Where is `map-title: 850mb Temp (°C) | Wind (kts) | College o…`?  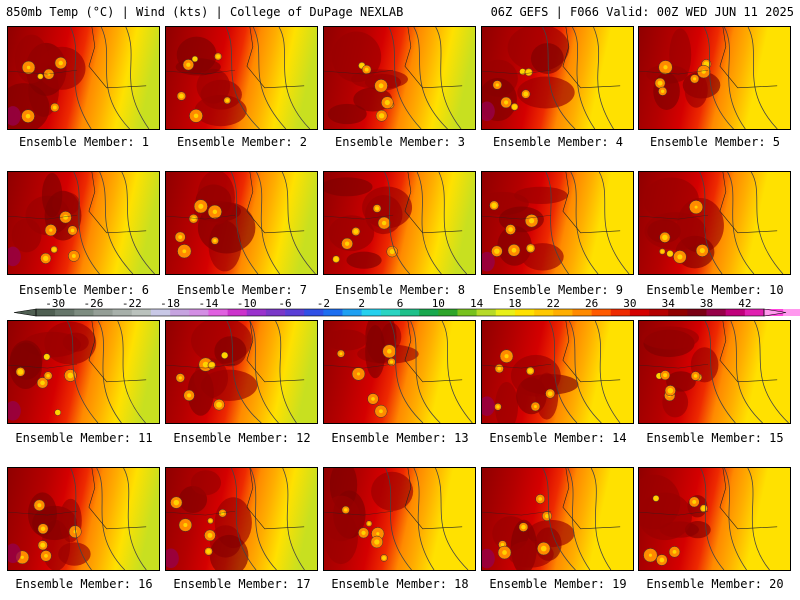 map-title: 850mb Temp (°C) | Wind (kts) | College o… is located at coordinates (205, 12).